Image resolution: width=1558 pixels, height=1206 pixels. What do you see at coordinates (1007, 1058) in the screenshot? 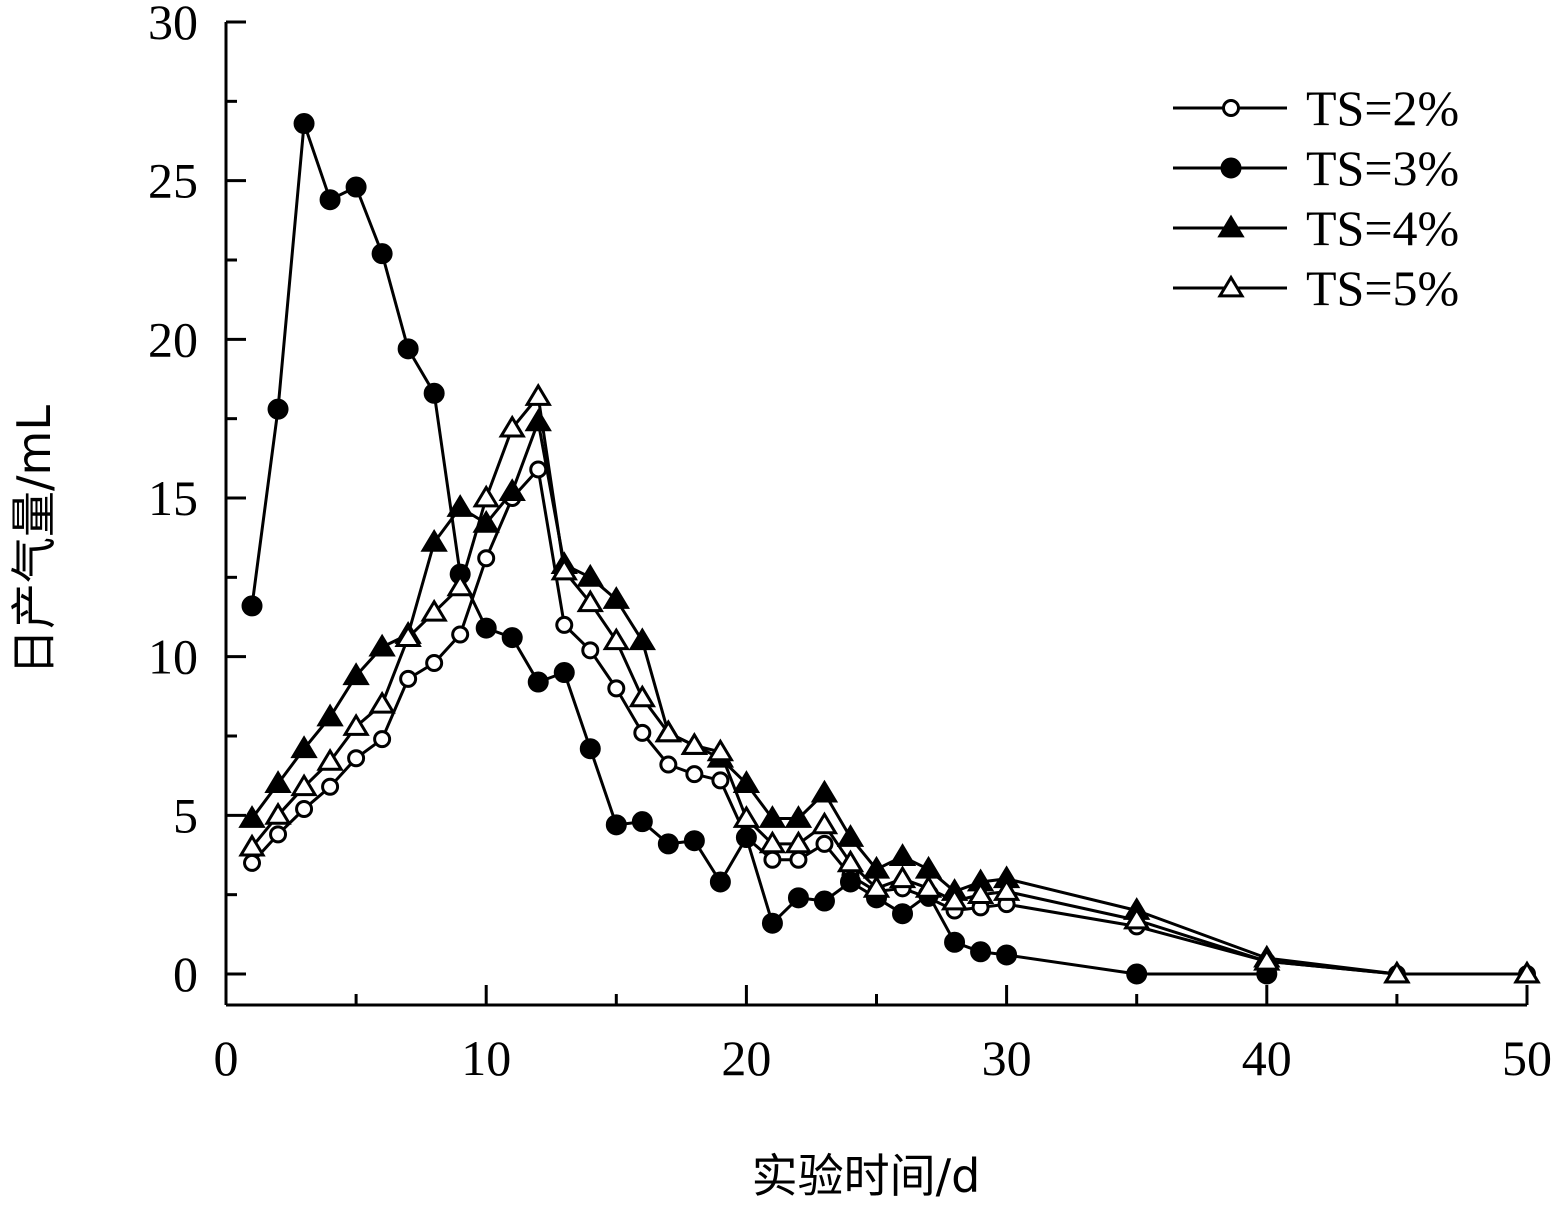
I see `x-tick-label: 30` at bounding box center [1007, 1058].